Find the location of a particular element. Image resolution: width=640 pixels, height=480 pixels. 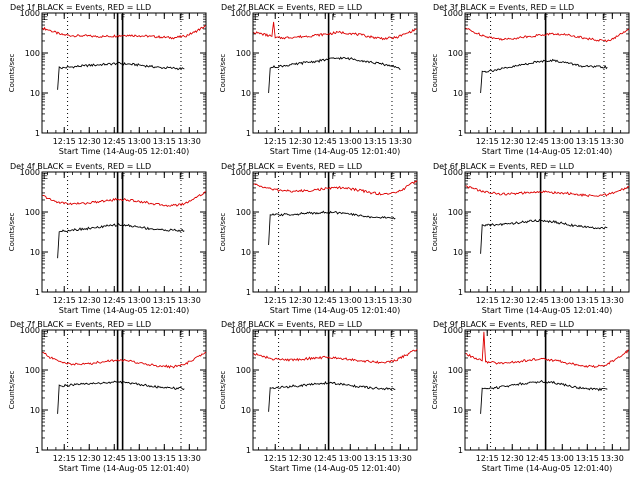

panel-title: Det 5f BLACK = Events, RED = LLD is located at coordinates (291, 166).